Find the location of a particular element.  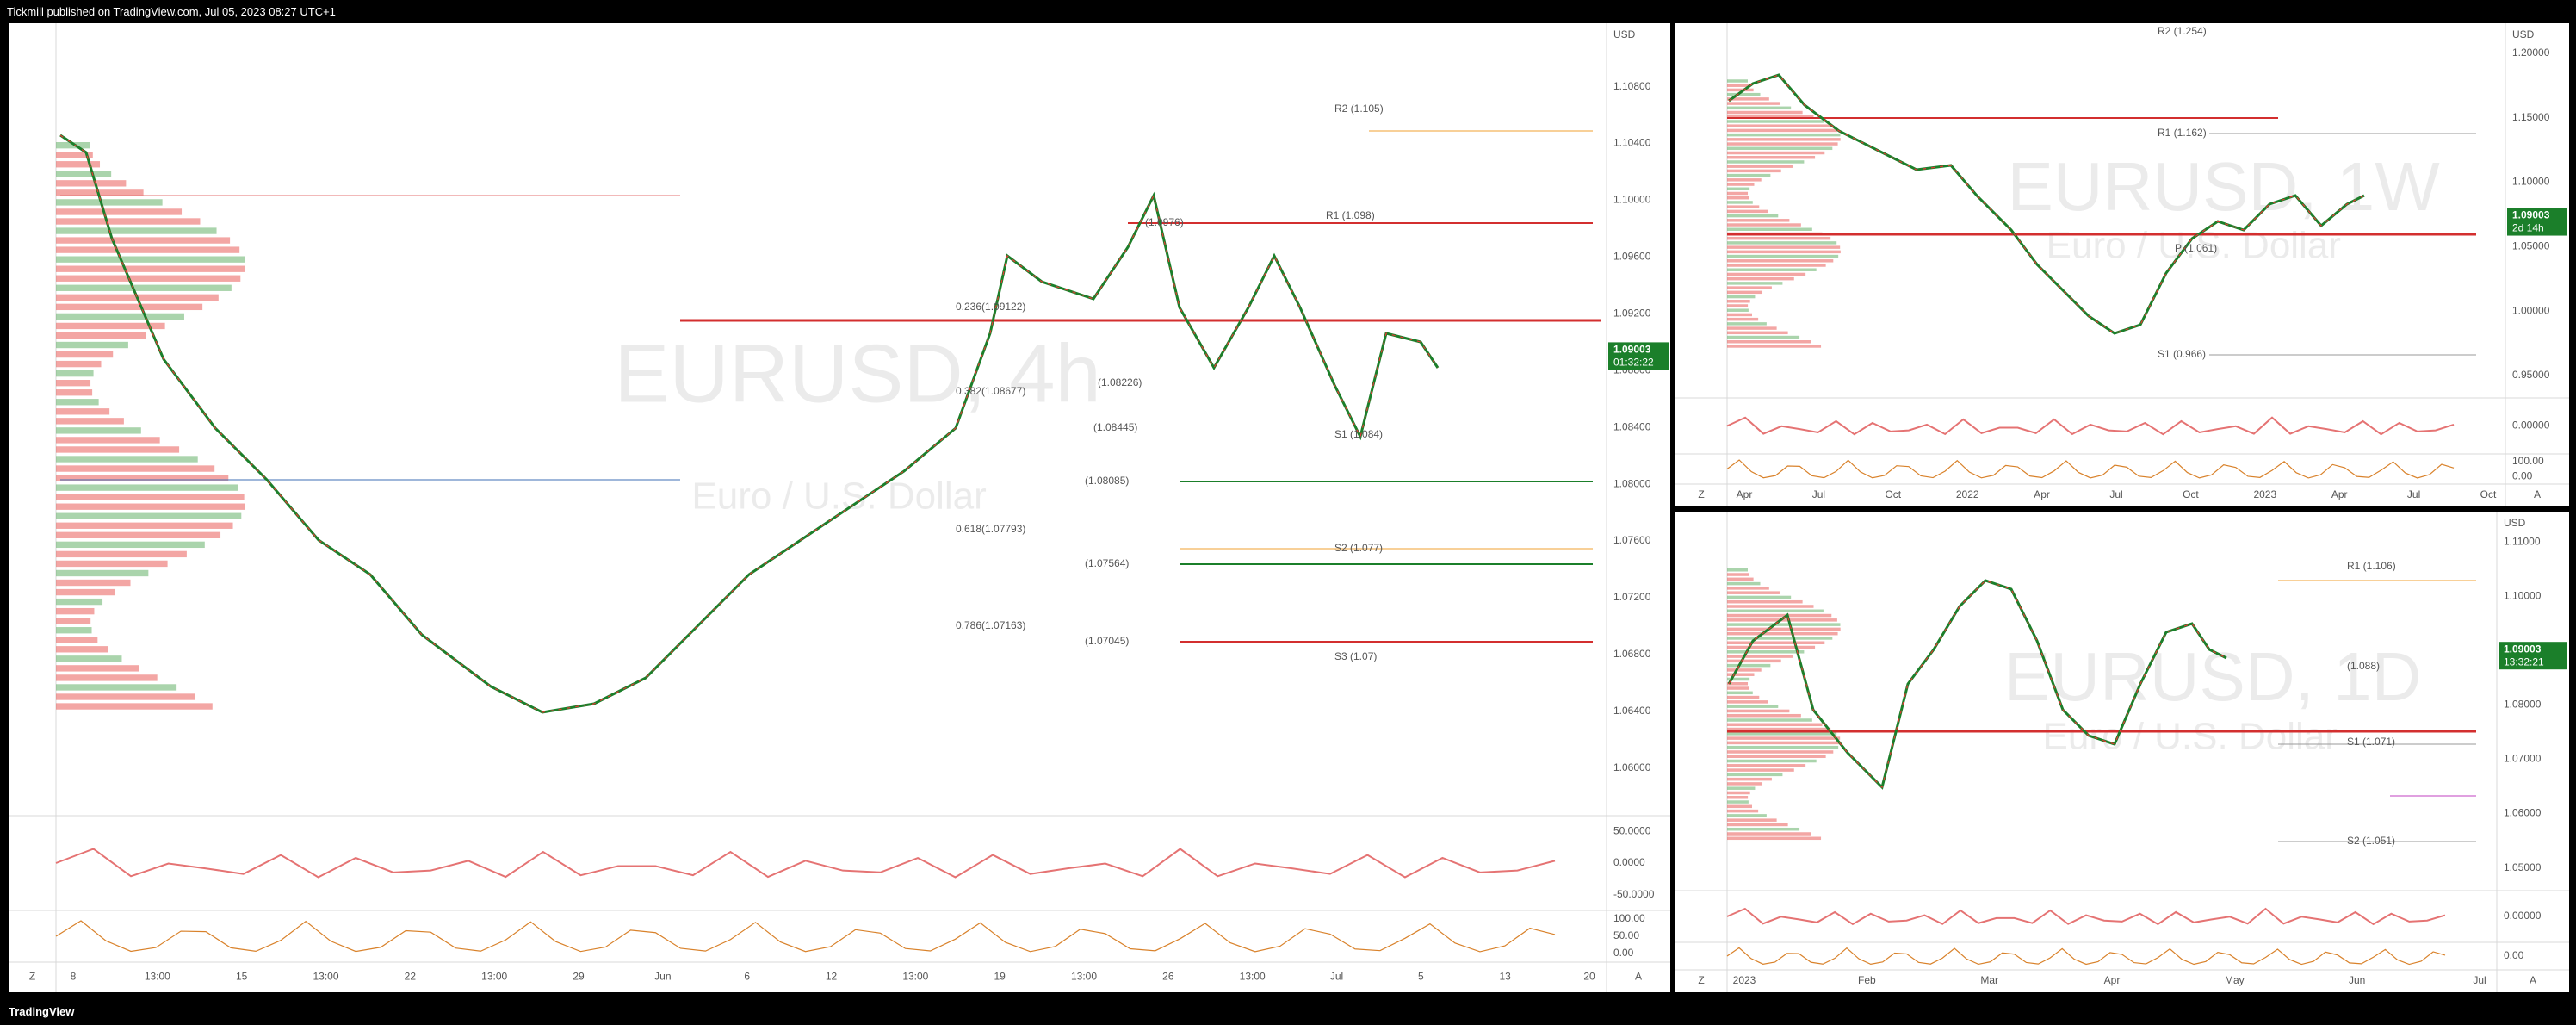

time-axis-label: 26 is located at coordinates (1168, 977).